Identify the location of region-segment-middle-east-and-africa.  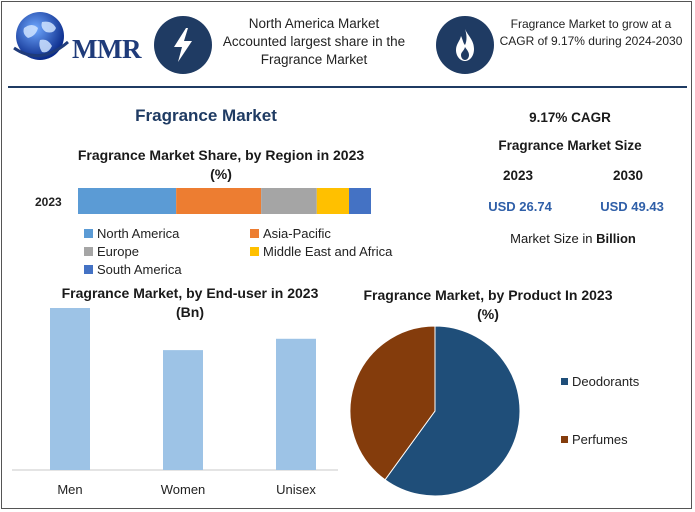
(333, 201).